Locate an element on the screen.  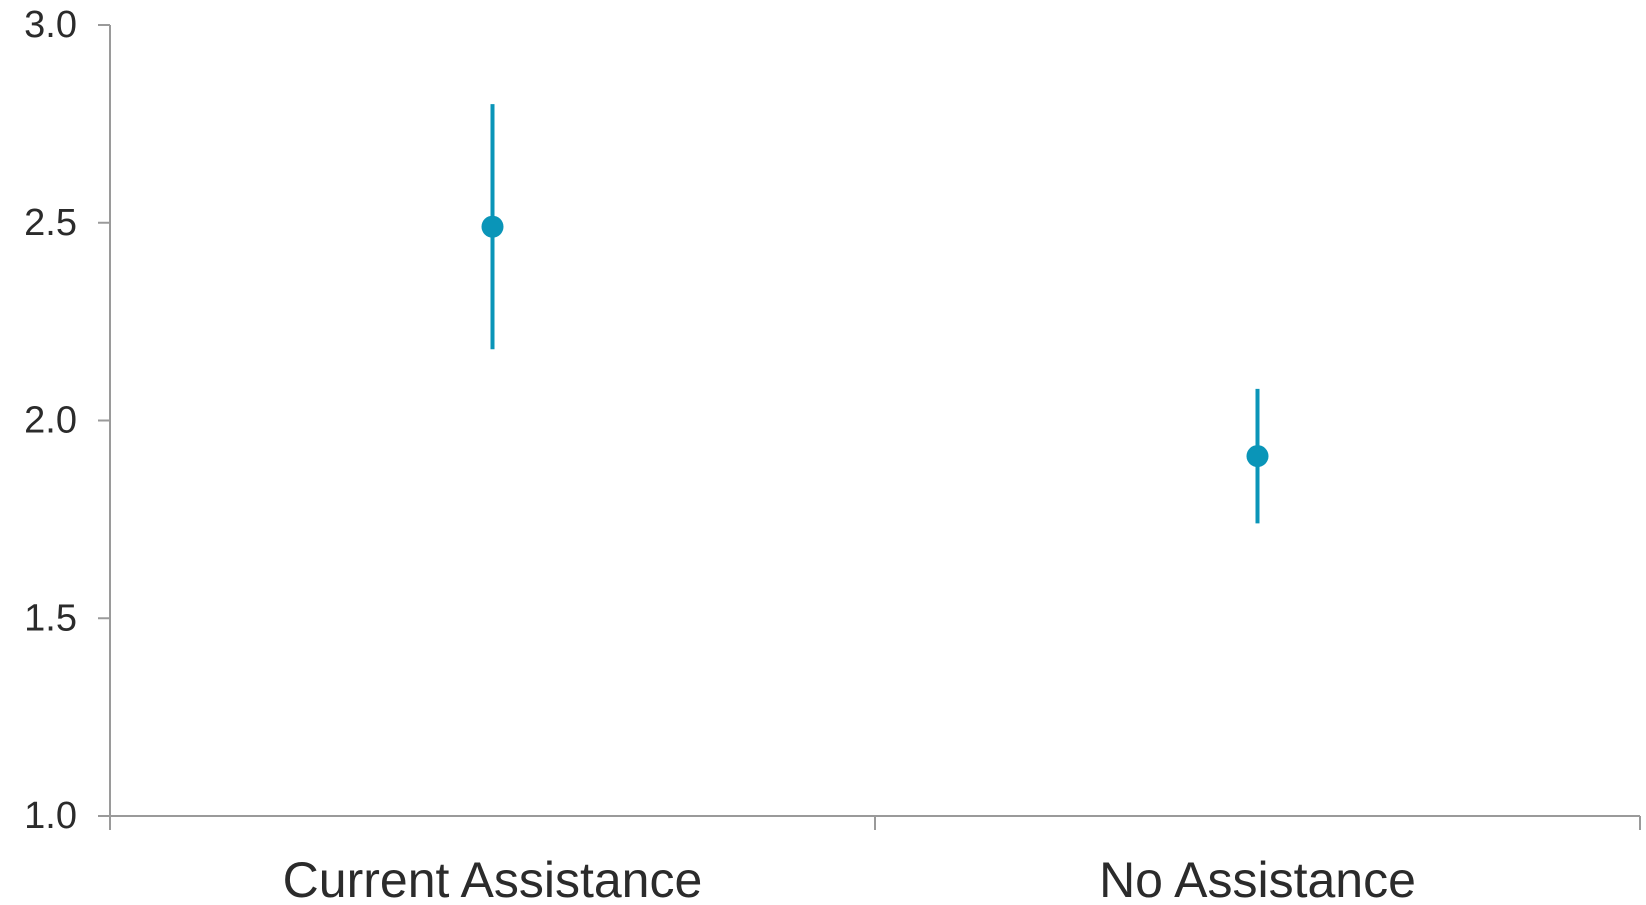
y-axis: 1.0 1.5 2.0 2.5 3.0 is located at coordinates (67, 420).